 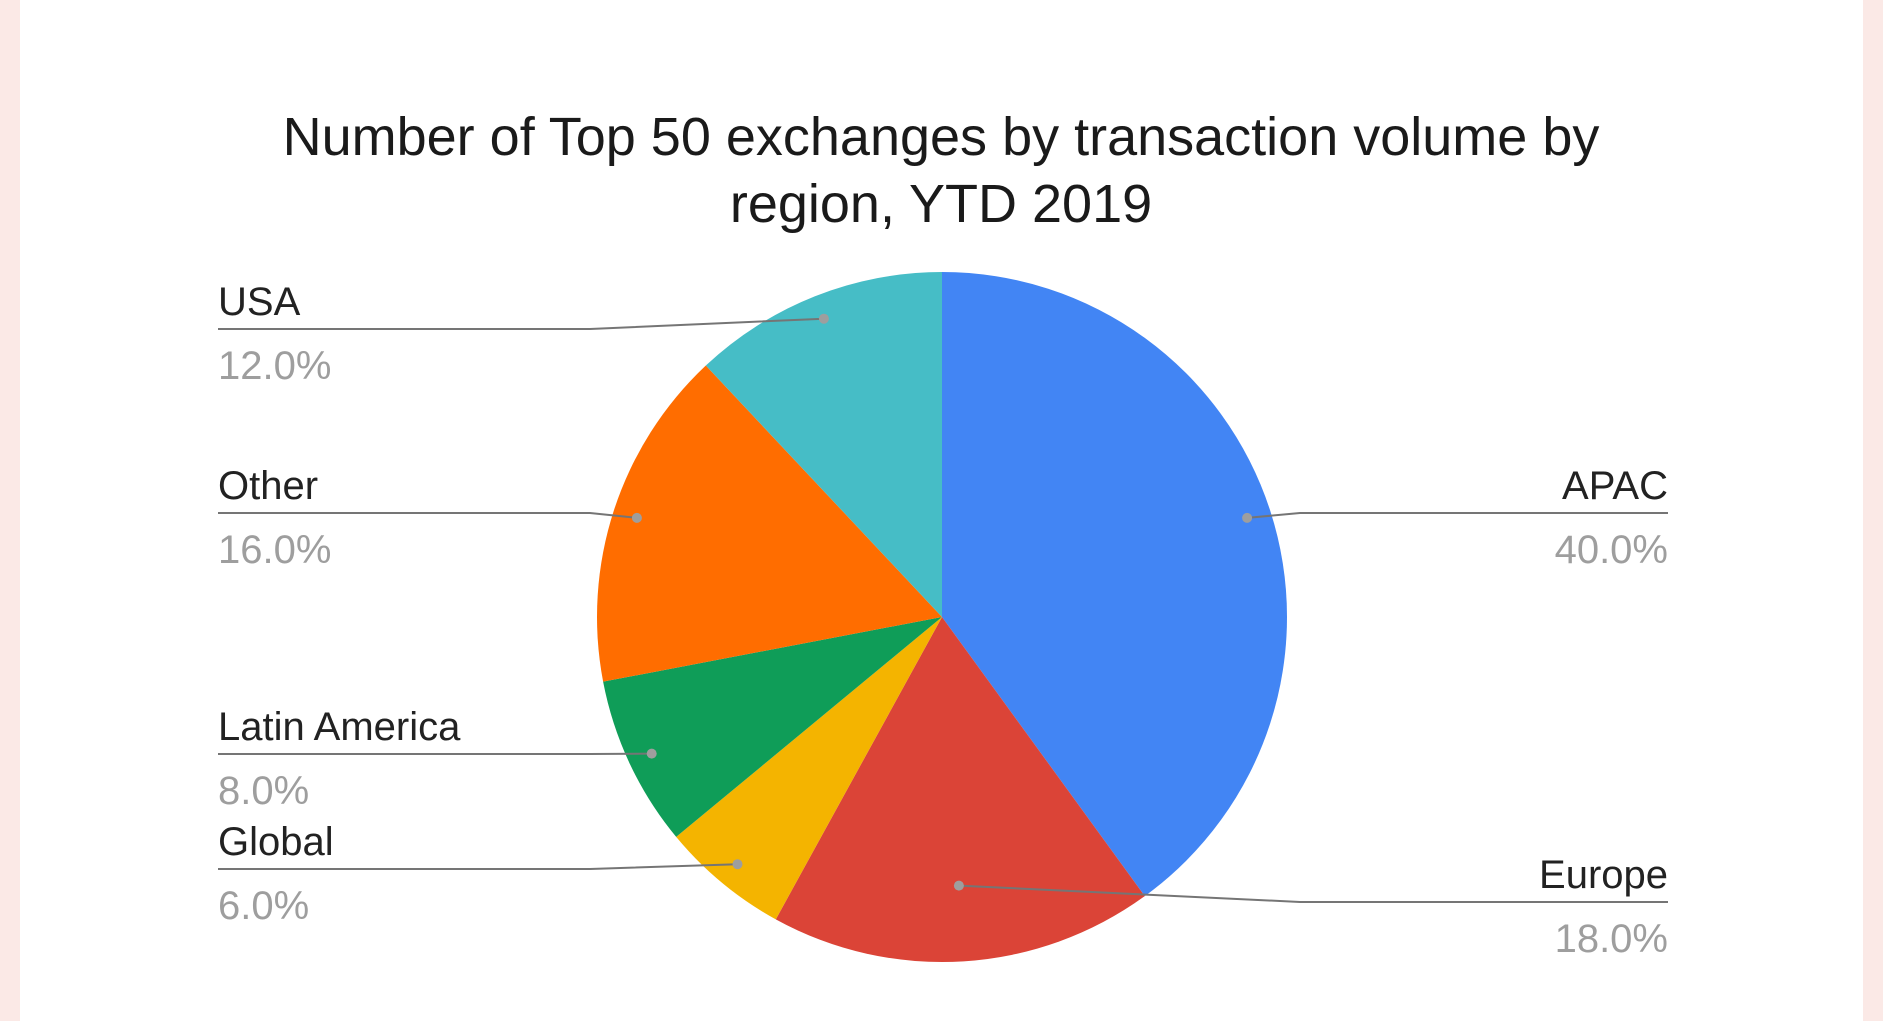 I want to click on slice-label-global: Global, so click(x=276, y=842).